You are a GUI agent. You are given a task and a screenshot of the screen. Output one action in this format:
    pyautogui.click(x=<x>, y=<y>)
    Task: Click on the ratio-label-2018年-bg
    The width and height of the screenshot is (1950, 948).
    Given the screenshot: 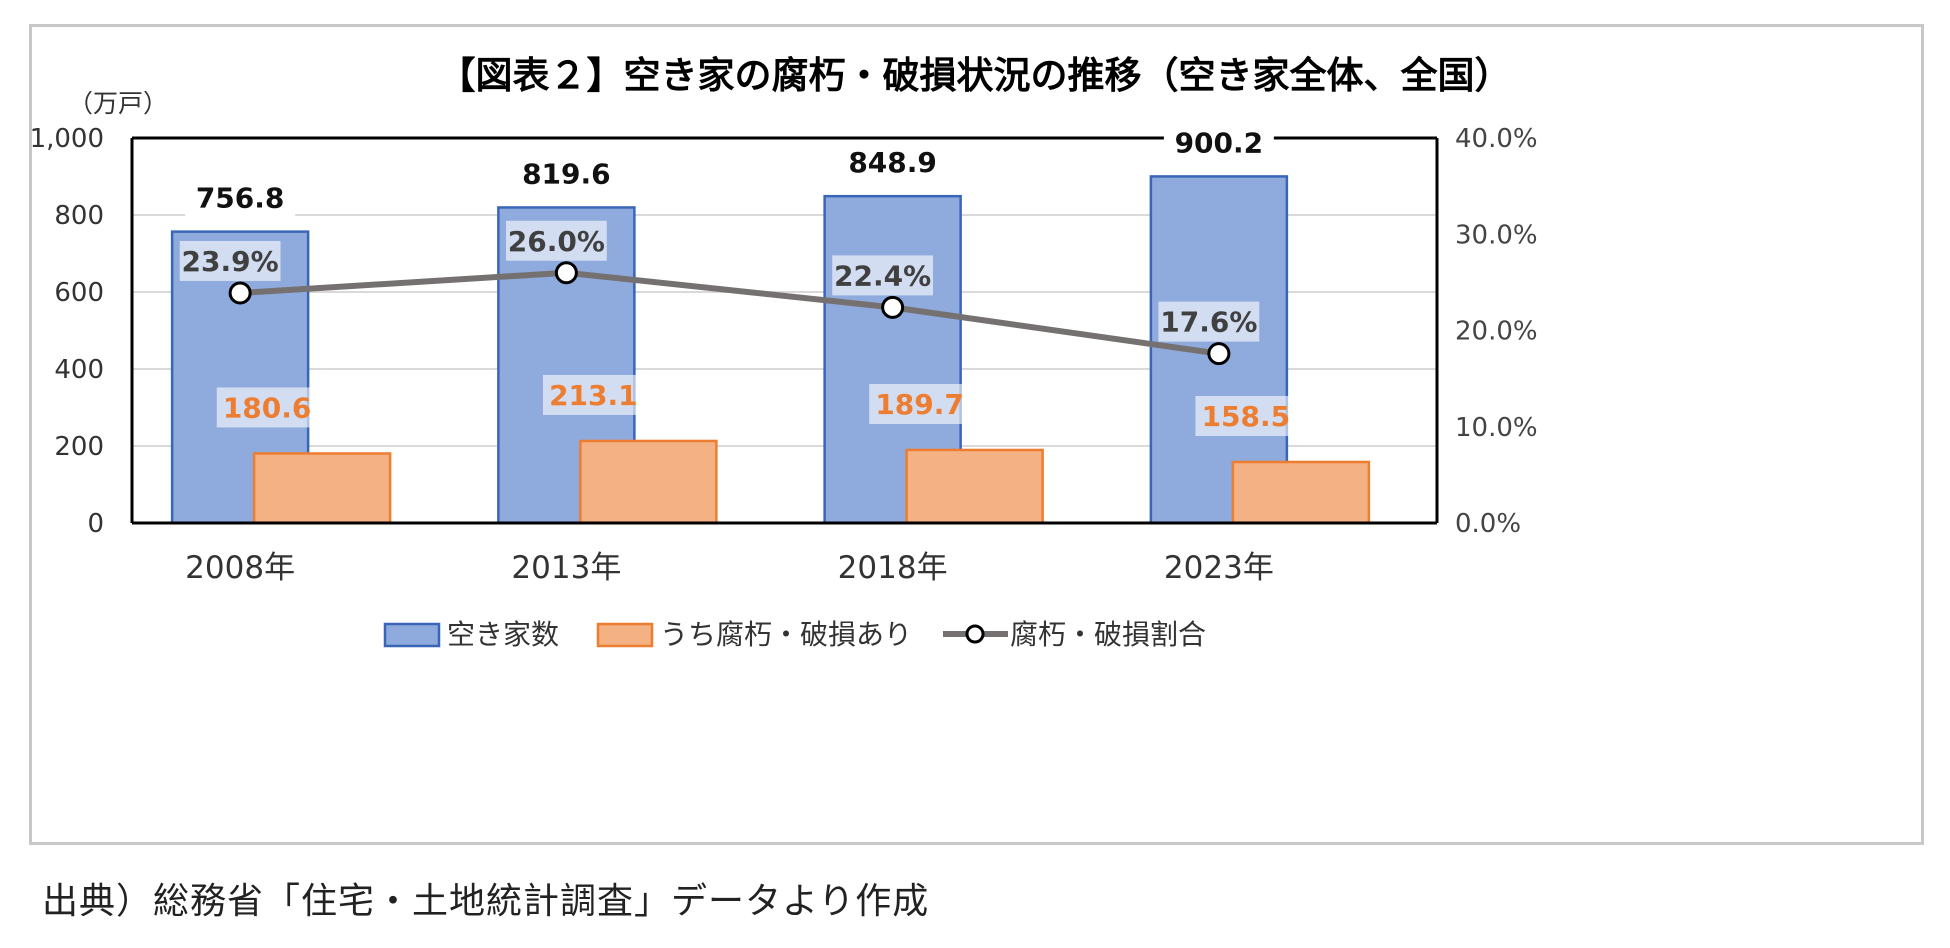 What is the action you would take?
    pyautogui.click(x=883, y=275)
    